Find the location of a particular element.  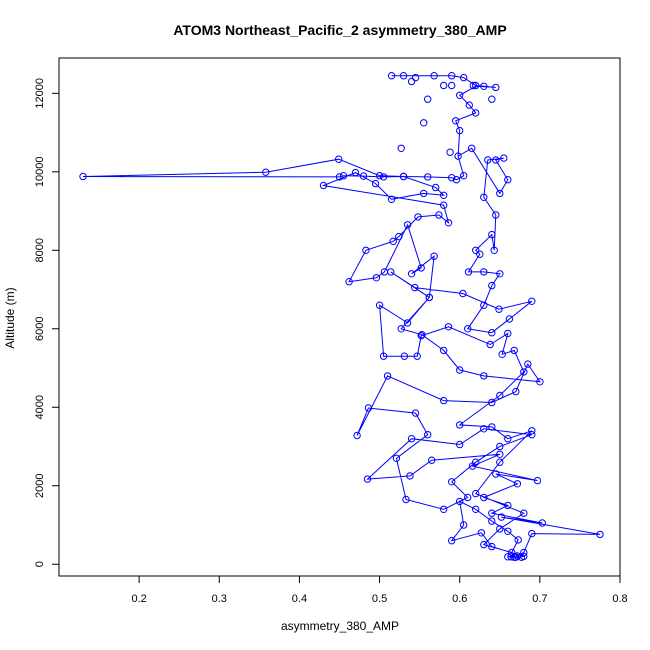

y-tick-label: 2000 is located at coordinates (40, 486).